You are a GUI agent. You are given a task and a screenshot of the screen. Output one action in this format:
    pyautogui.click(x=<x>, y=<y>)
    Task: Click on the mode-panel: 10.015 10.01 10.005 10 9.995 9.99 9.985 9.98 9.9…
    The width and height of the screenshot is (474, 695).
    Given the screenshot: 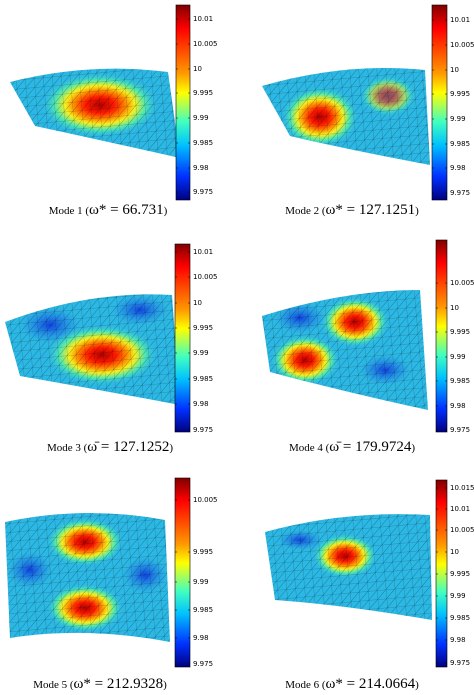 What is the action you would take?
    pyautogui.click(x=369, y=585)
    